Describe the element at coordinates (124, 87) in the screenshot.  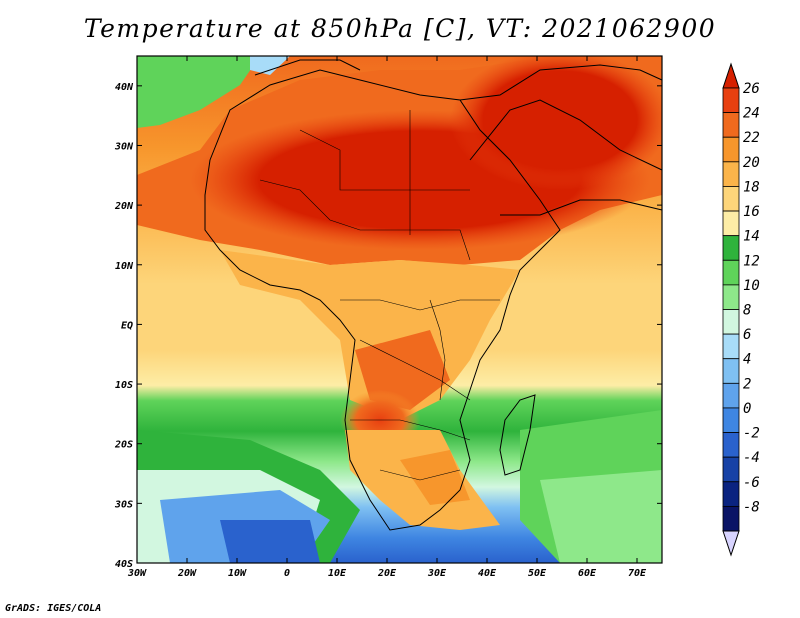
I see `lat-tick-label: 40N` at that location.